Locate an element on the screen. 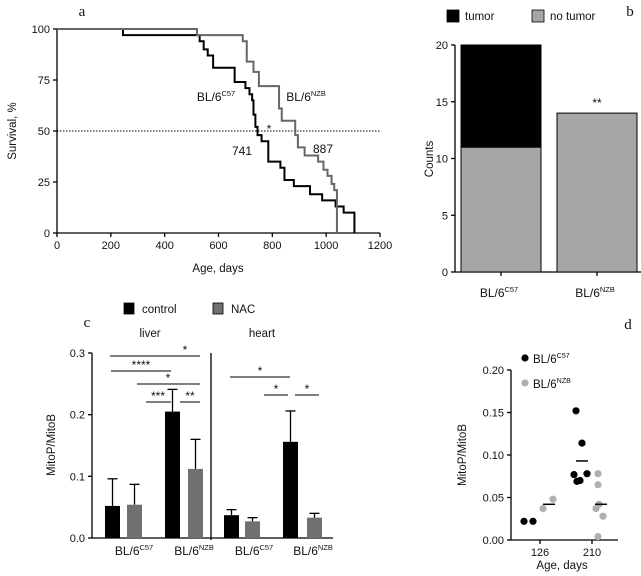 The width and height of the screenshot is (641, 576). panel-label-c: c is located at coordinates (87, 323).